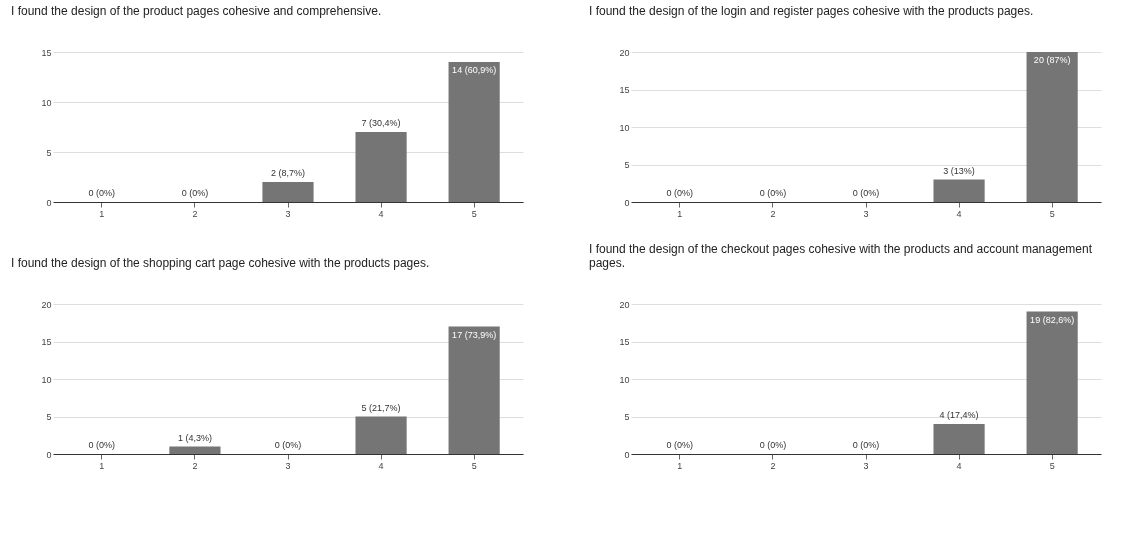 The height and width of the screenshot is (539, 1137). What do you see at coordinates (196, 11) in the screenshot?
I see `chart-title: I found the design of the product pages cohesive and comprehensive.` at bounding box center [196, 11].